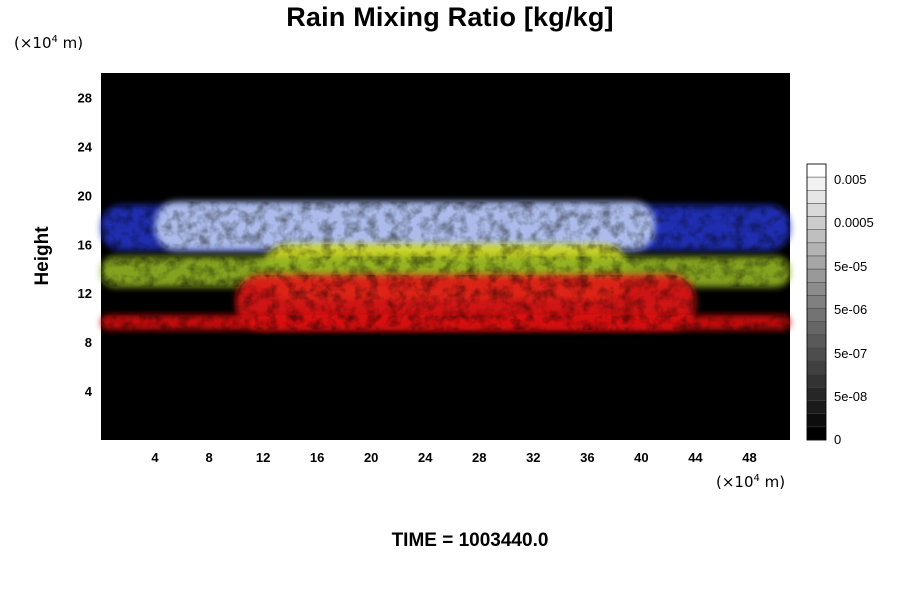 The image size is (900, 600). Describe the element at coordinates (85, 293) in the screenshot. I see `y-tick-label: 12` at that location.